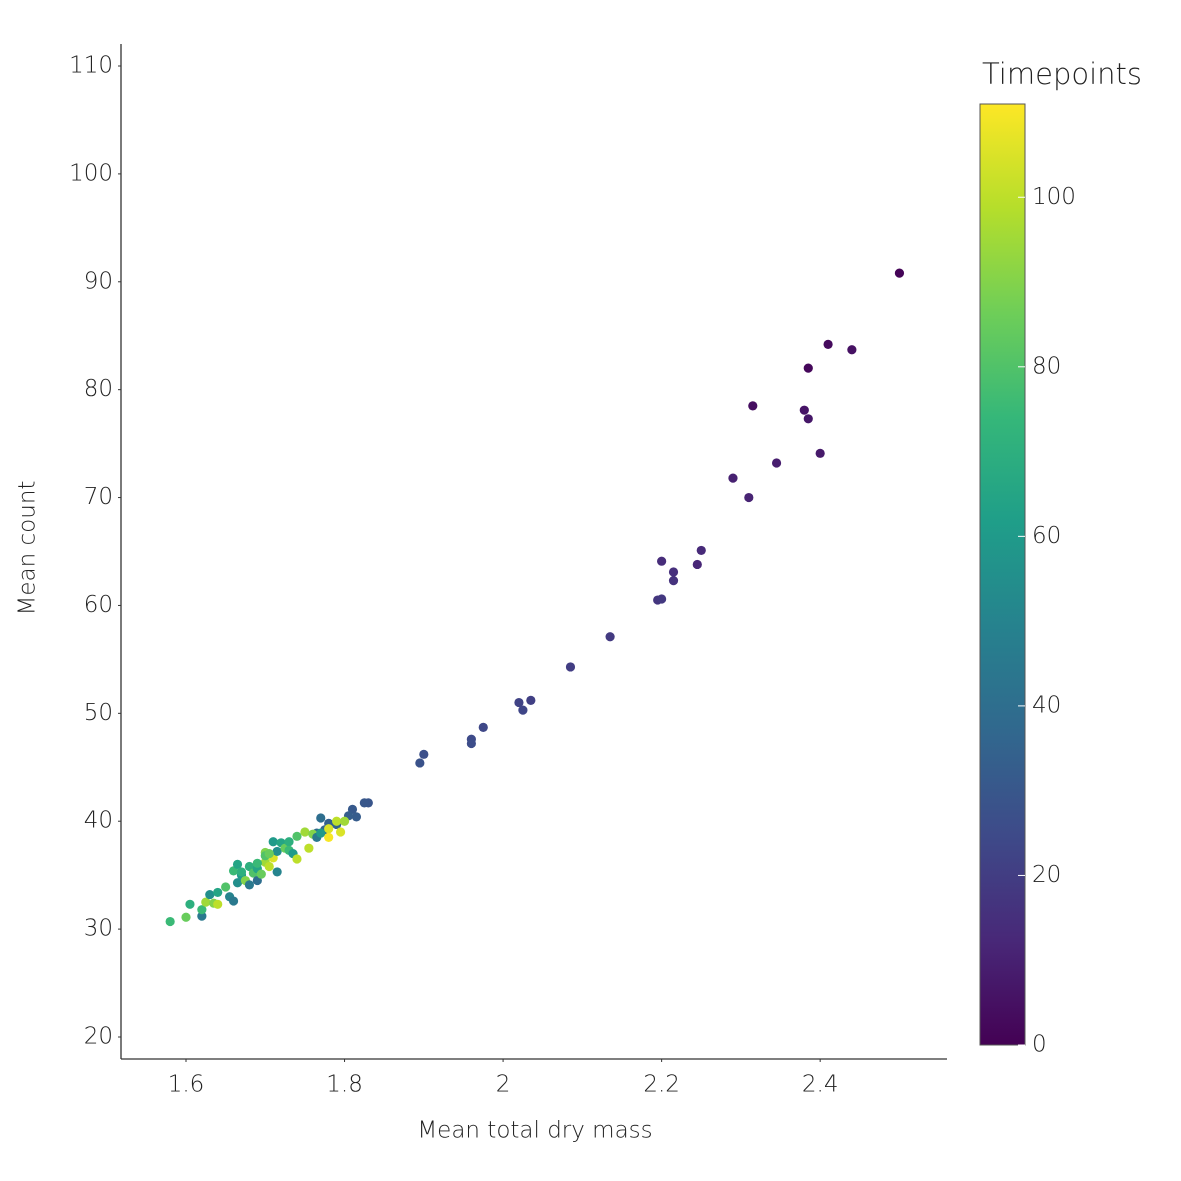  What do you see at coordinates (98, 821) in the screenshot?
I see `y-tick-label: 40` at bounding box center [98, 821].